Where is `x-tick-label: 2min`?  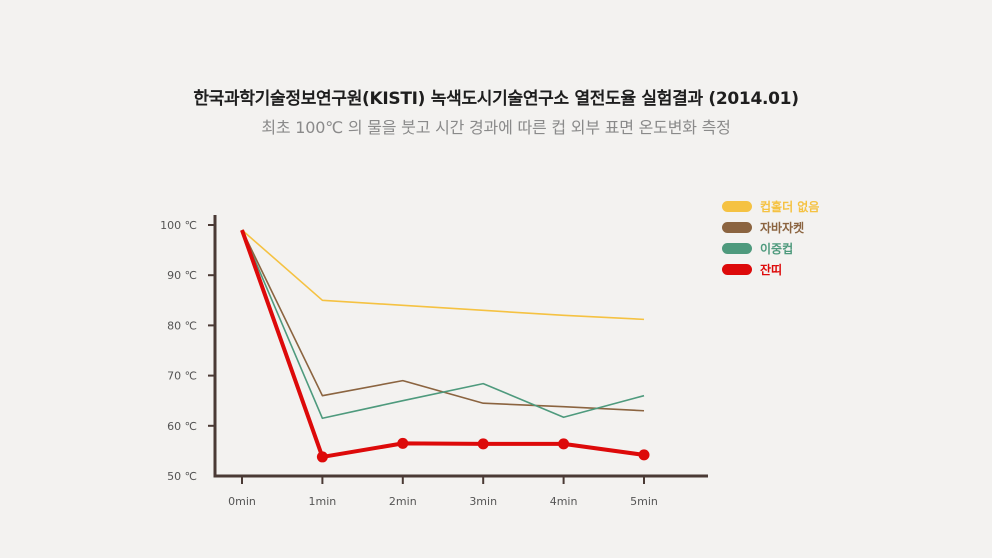 x-tick-label: 2min is located at coordinates (403, 501).